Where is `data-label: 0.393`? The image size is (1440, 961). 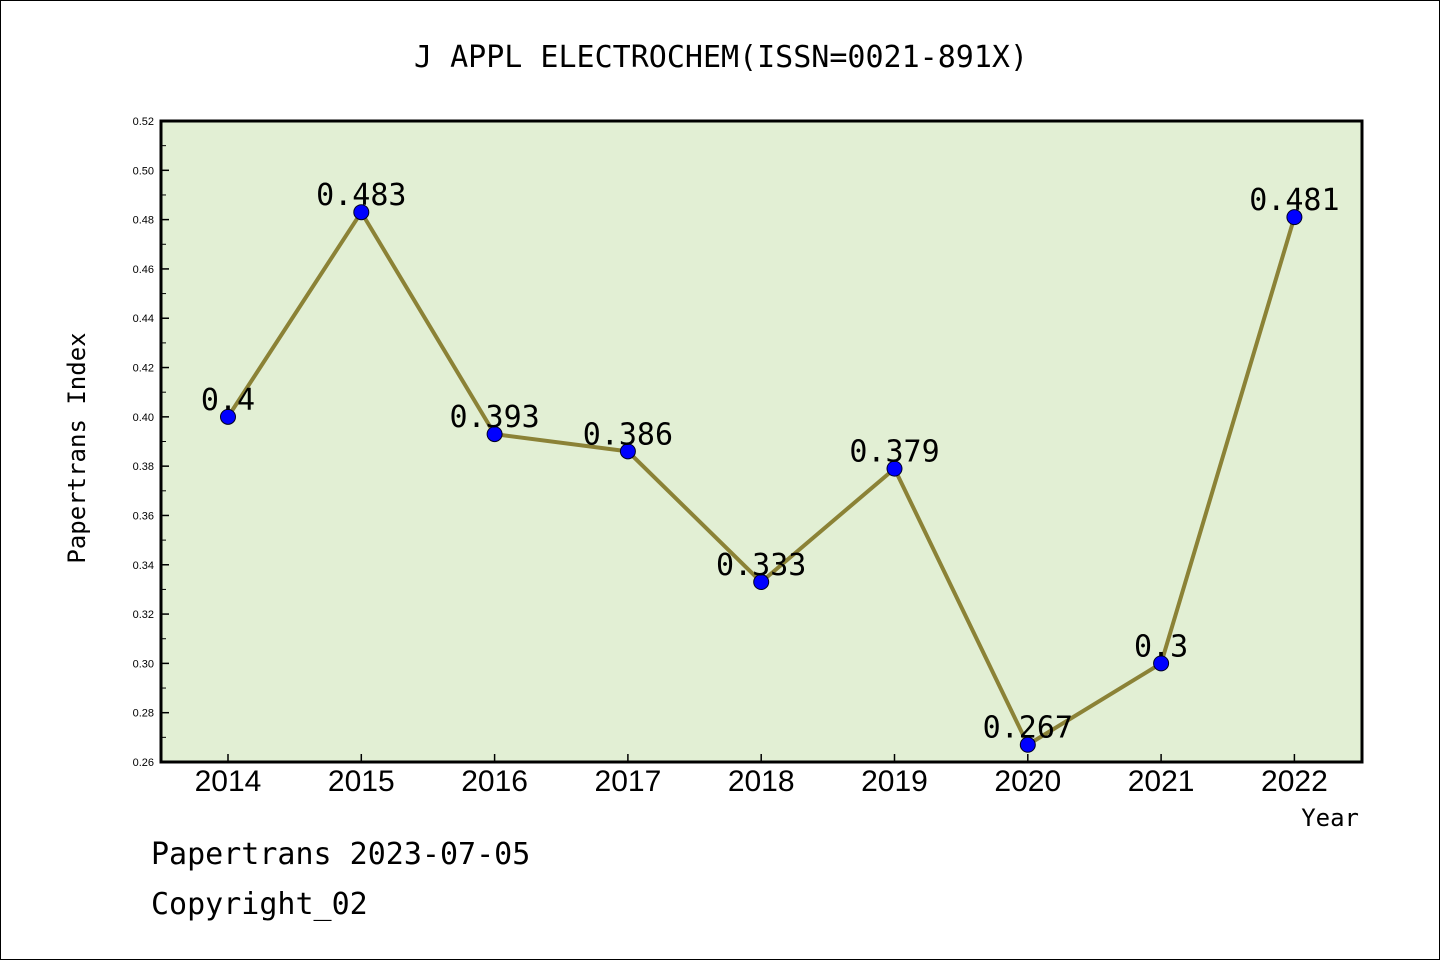 data-label: 0.393 is located at coordinates (494, 417).